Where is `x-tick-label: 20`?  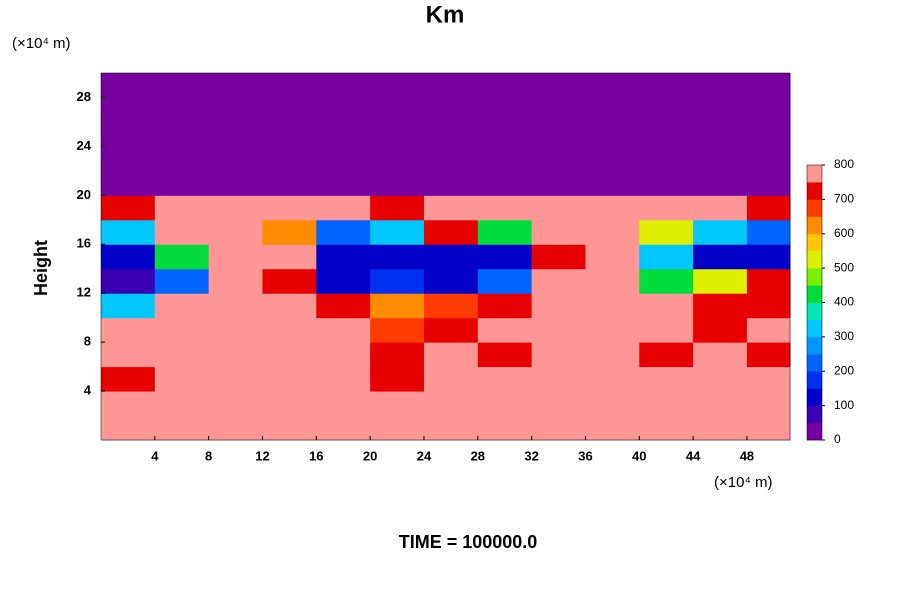 x-tick-label: 20 is located at coordinates (370, 455).